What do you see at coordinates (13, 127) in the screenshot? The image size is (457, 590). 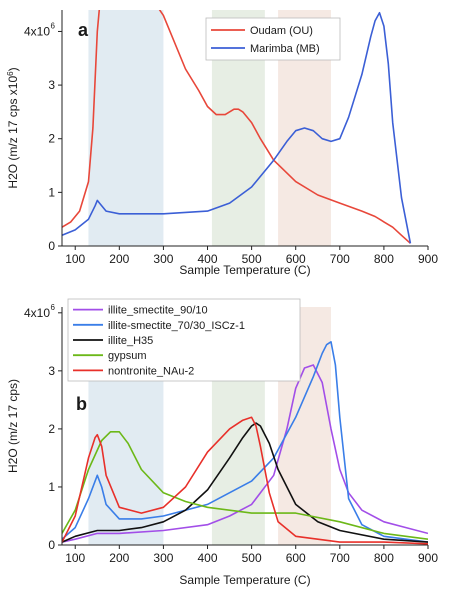 I see `y-axis-label: H2O (m/z 17 cps x106)` at bounding box center [13, 127].